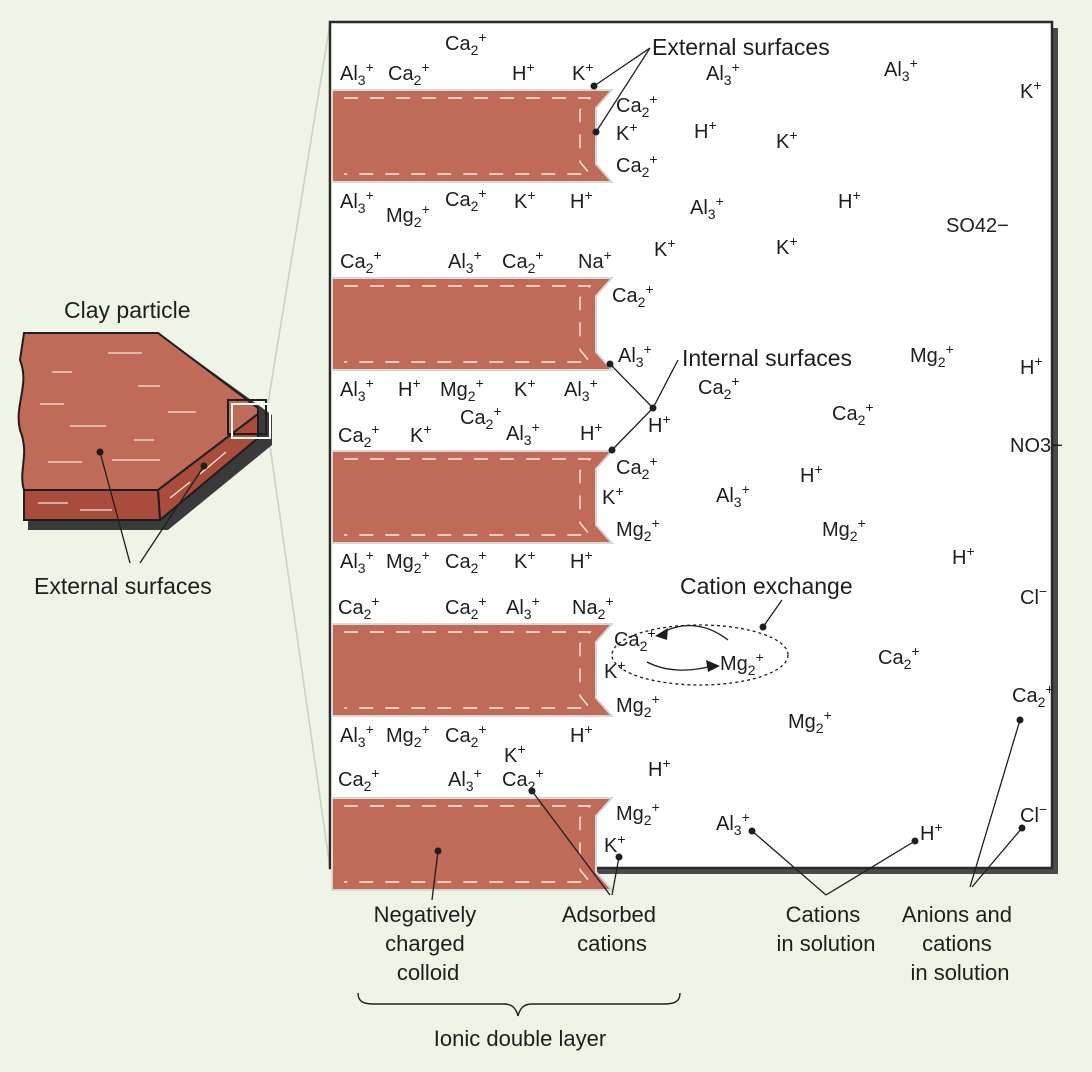  Describe the element at coordinates (977, 226) in the screenshot. I see `ion-label: SO42−` at that location.